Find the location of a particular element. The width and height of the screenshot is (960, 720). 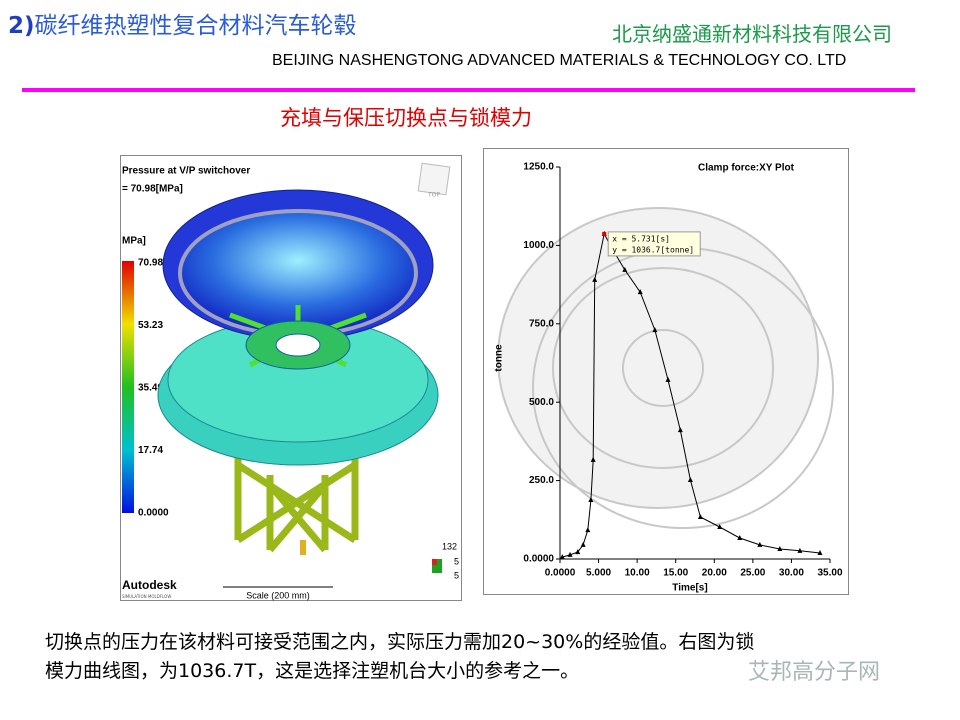

slide-title: 2)碳纤维热塑性复合材料汽车轮毂 is located at coordinates (182, 23).